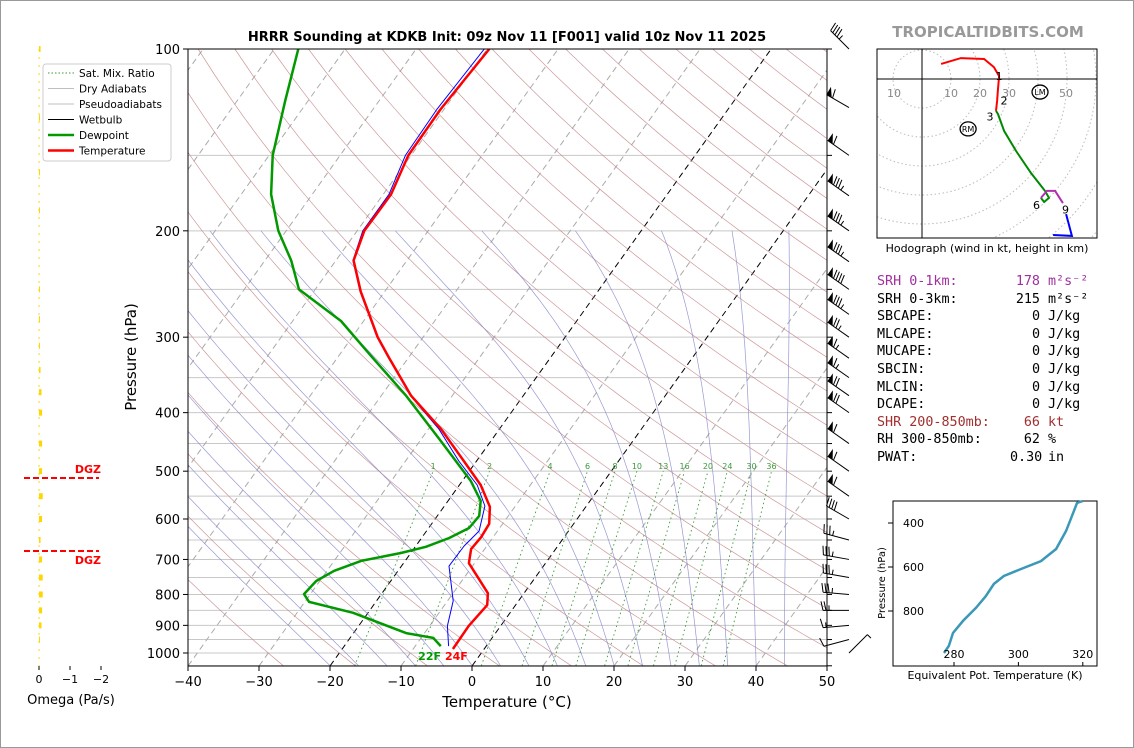 This screenshot has height=748, width=1134. What do you see at coordinates (684, 466) in the screenshot?
I see `mixing-ratio-label: 16` at bounding box center [684, 466].